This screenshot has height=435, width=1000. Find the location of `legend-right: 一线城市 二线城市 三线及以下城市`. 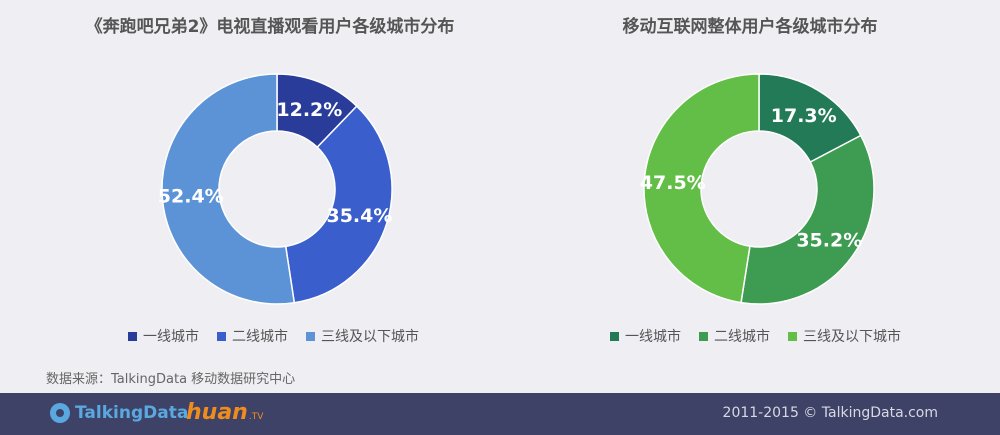

legend-right: 一线城市 二线城市 三线及以下城市 is located at coordinates (755, 336).